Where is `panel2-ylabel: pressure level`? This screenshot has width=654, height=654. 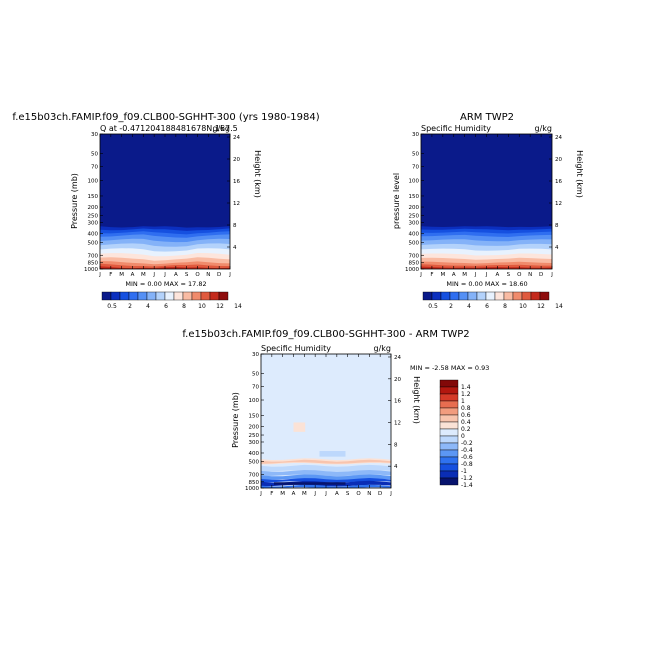 panel2-ylabel: pressure level is located at coordinates (396, 201).